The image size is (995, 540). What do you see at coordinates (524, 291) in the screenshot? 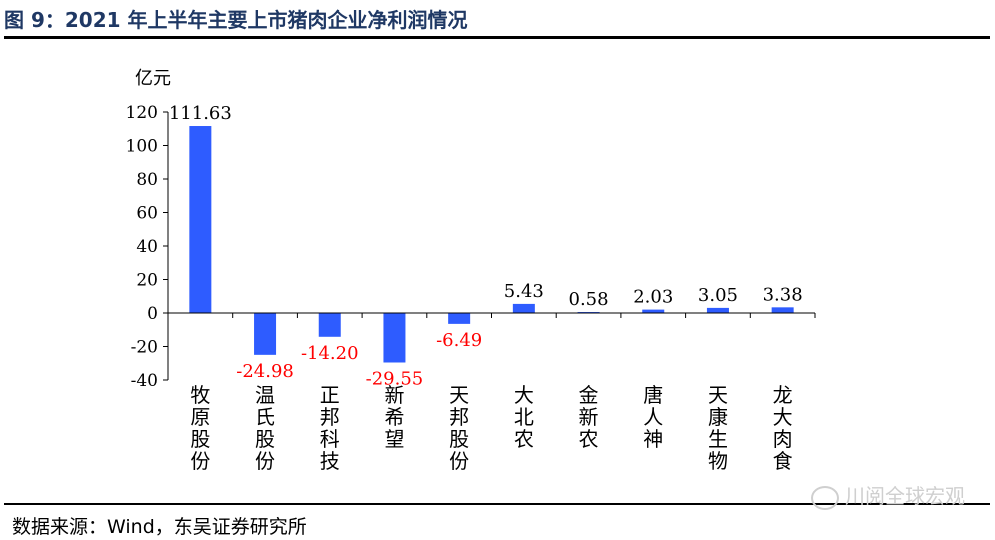
I see `data-label: 5.43` at bounding box center [524, 291].